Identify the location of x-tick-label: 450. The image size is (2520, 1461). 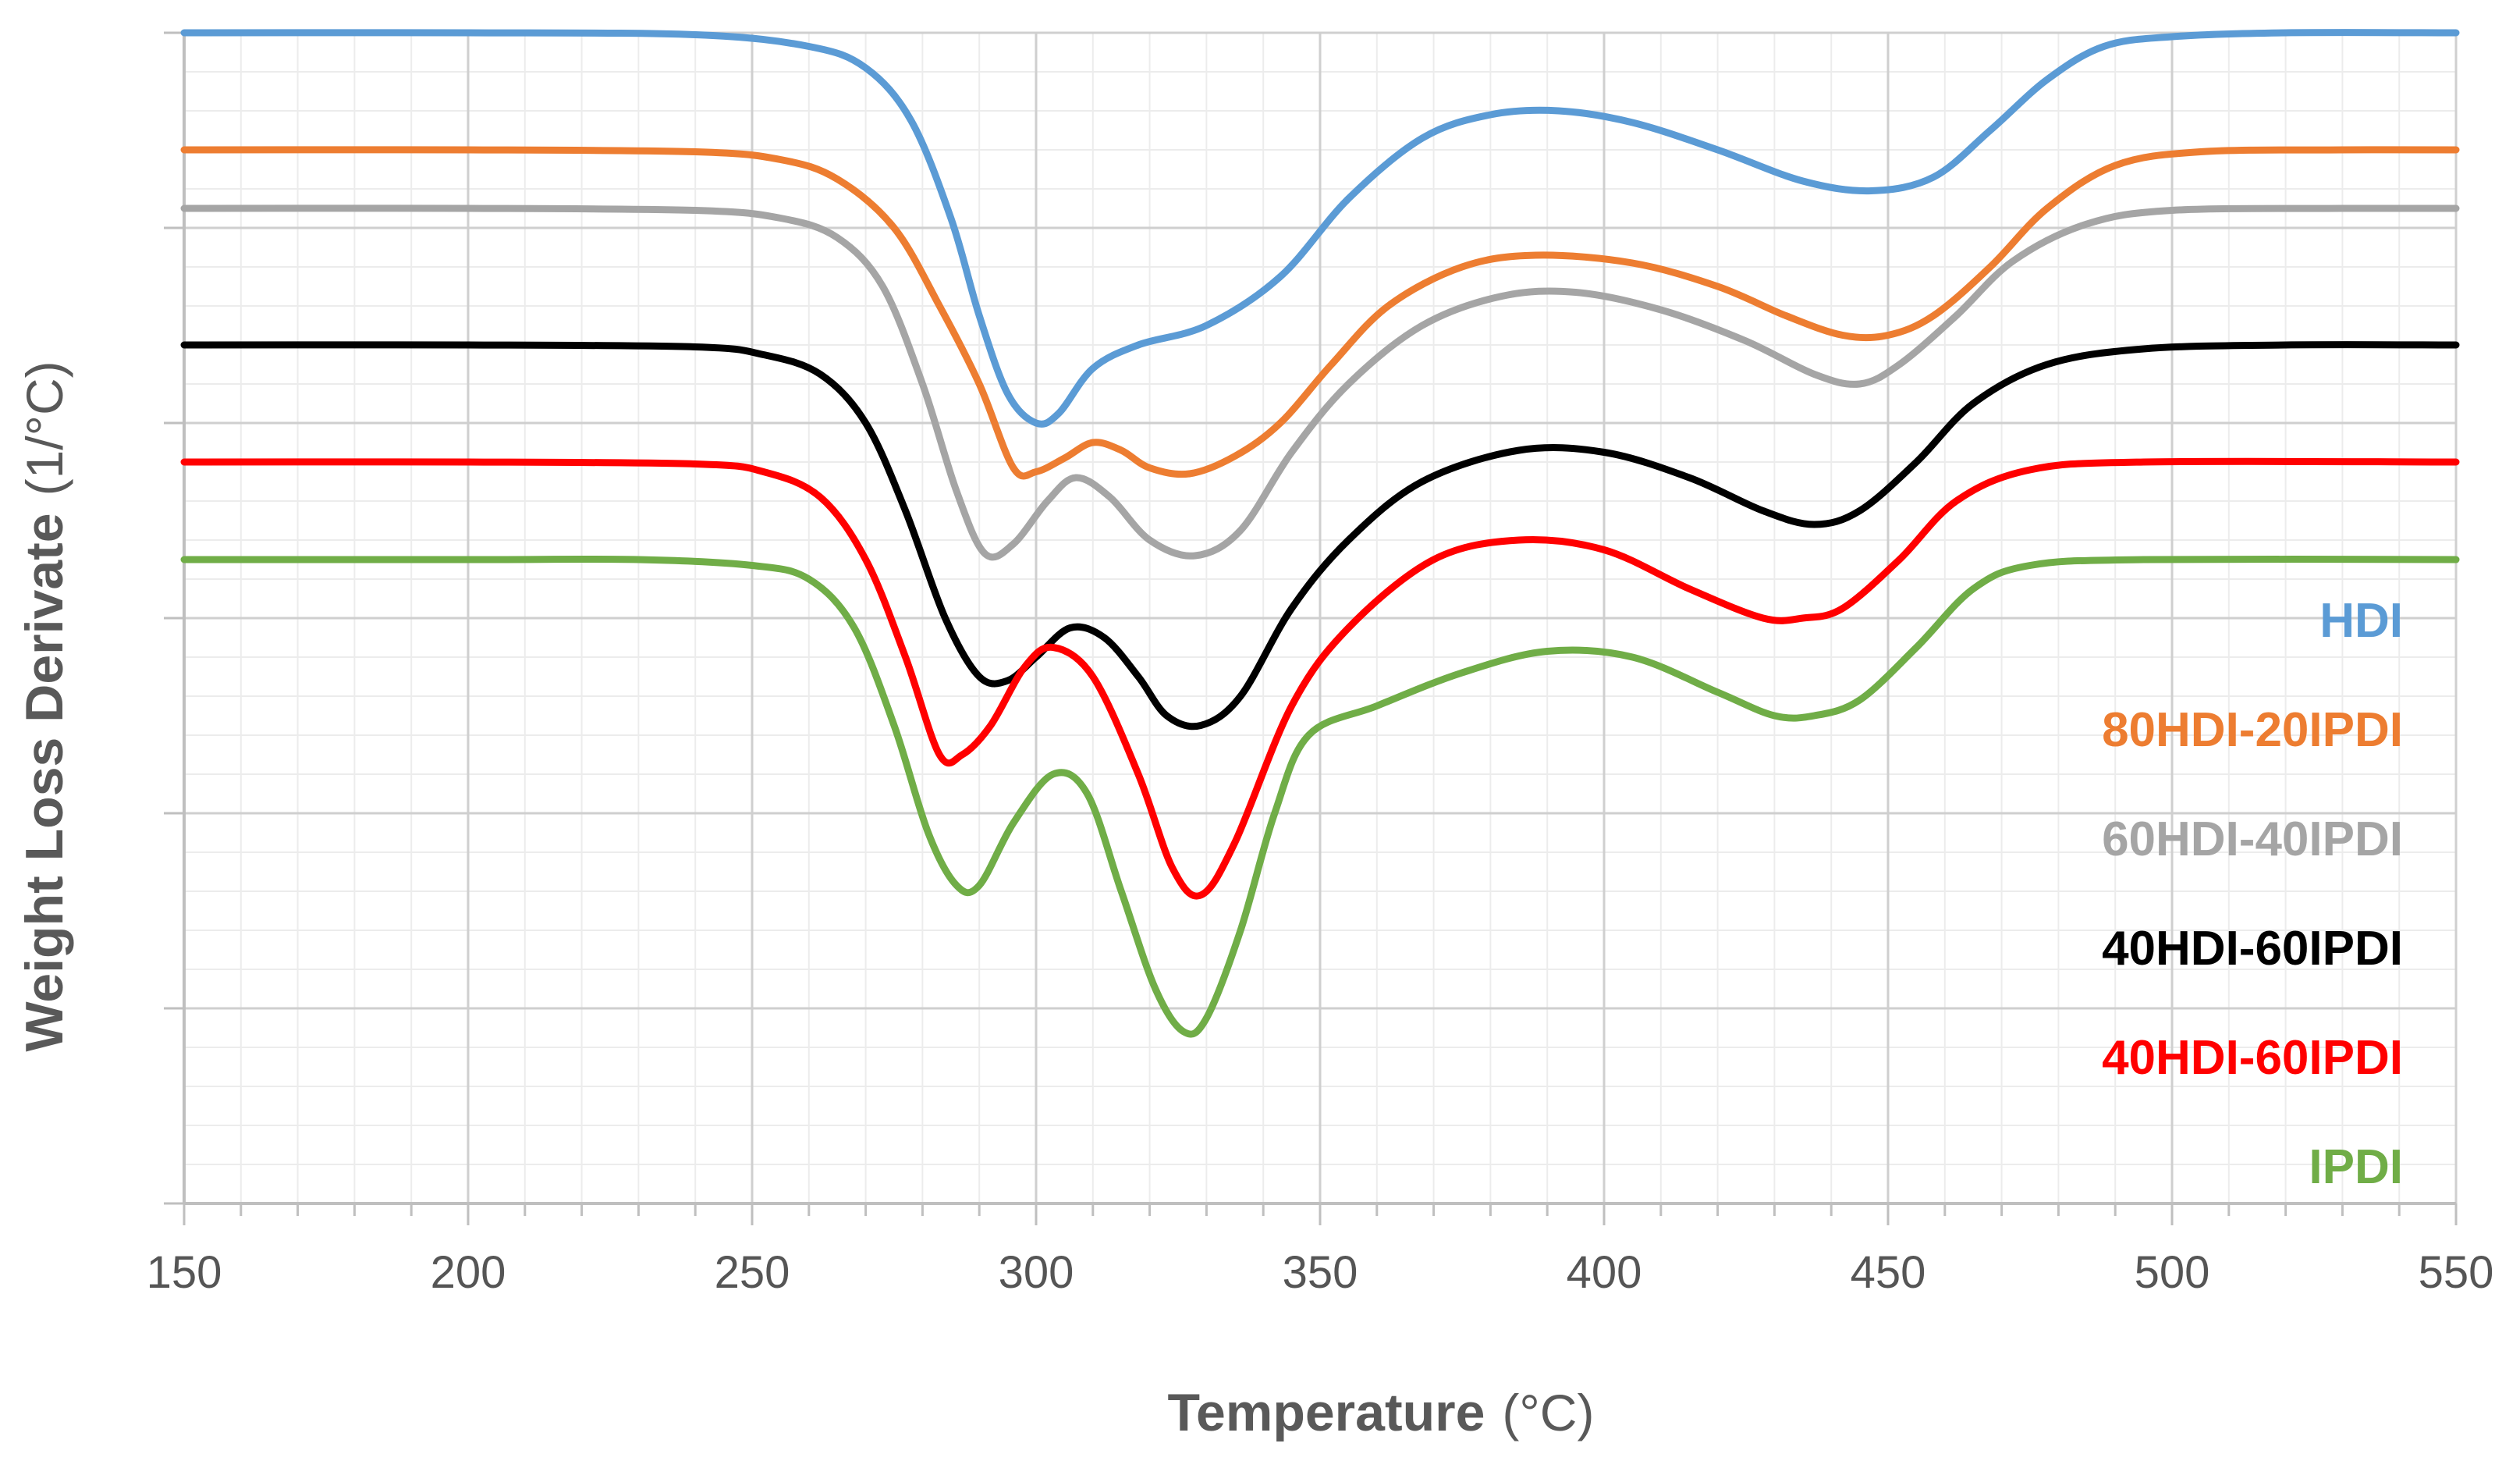
(1889, 1272).